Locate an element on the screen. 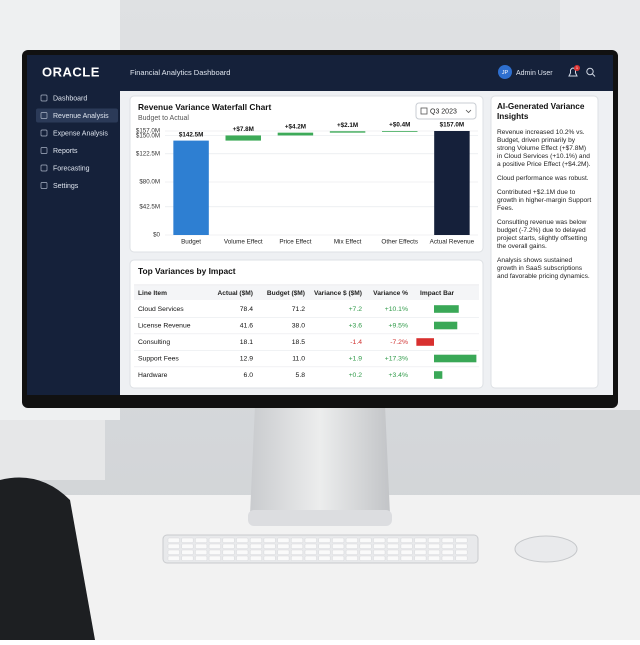 Image resolution: width=640 pixels, height=645 pixels. x-tick-label: Price Effect is located at coordinates (295, 242).